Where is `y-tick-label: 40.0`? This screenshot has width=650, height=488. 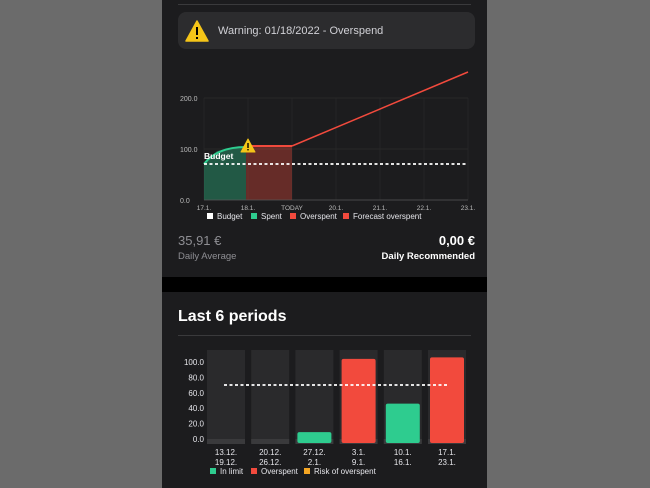 y-tick-label: 40.0 is located at coordinates (196, 408).